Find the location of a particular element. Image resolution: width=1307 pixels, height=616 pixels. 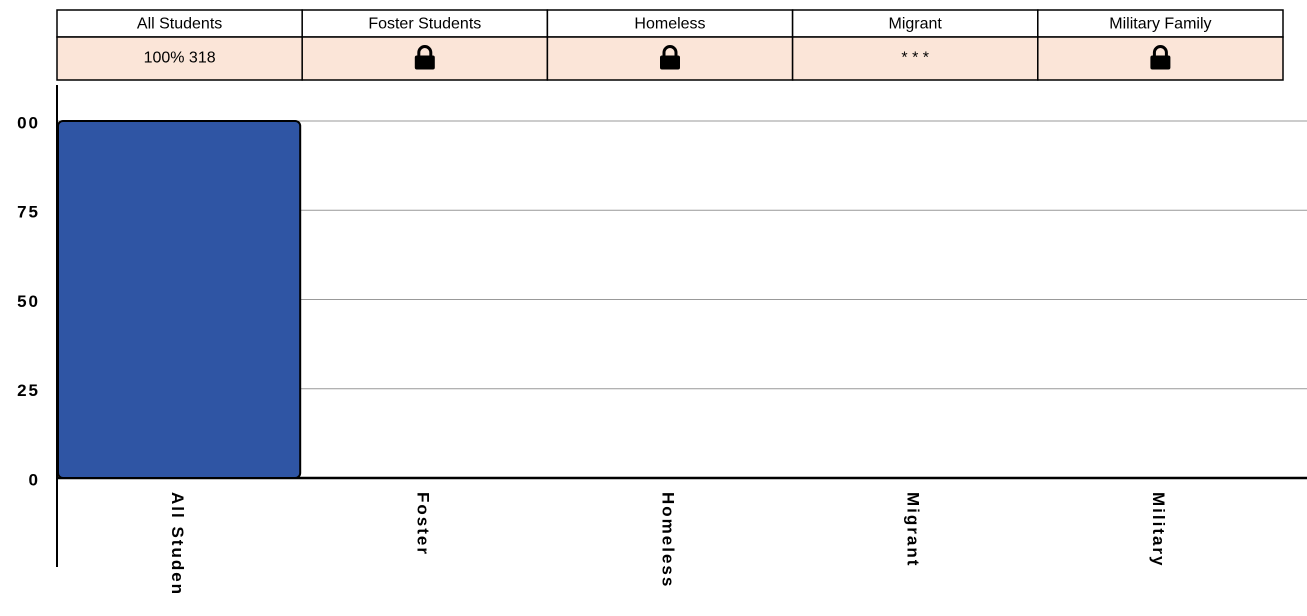

bar is located at coordinates (179, 299).